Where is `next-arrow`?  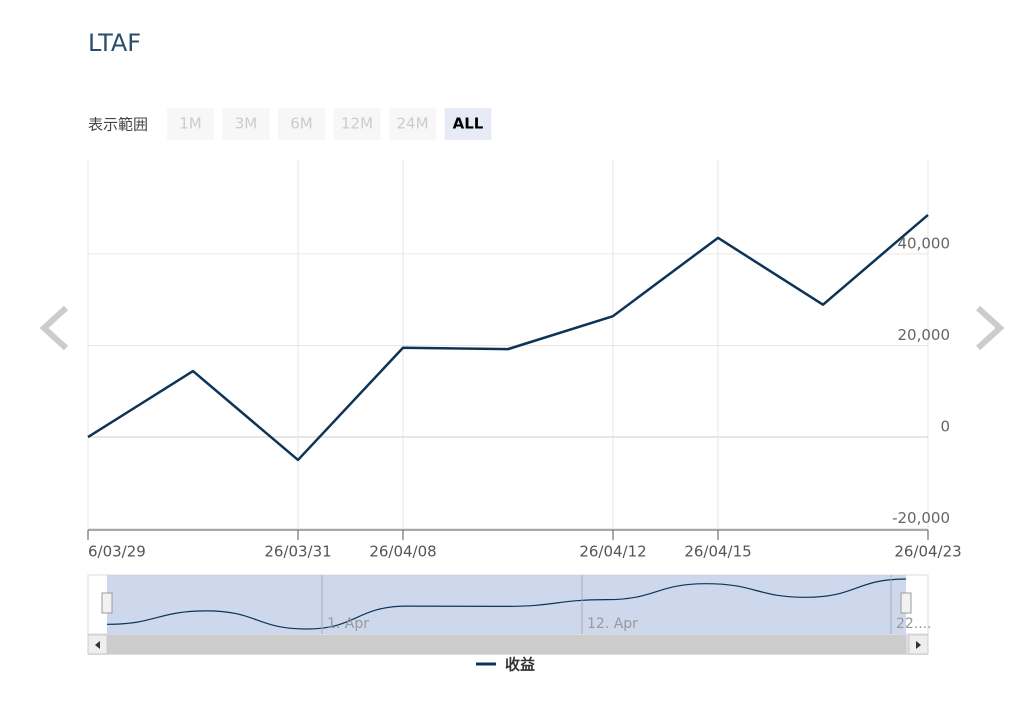 next-arrow is located at coordinates (990, 328).